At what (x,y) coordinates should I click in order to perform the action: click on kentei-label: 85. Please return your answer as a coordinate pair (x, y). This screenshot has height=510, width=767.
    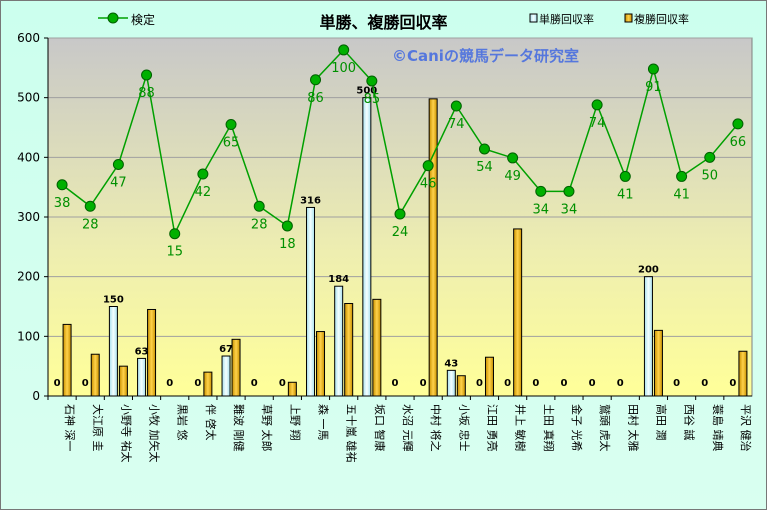
    Looking at the image, I should click on (372, 99).